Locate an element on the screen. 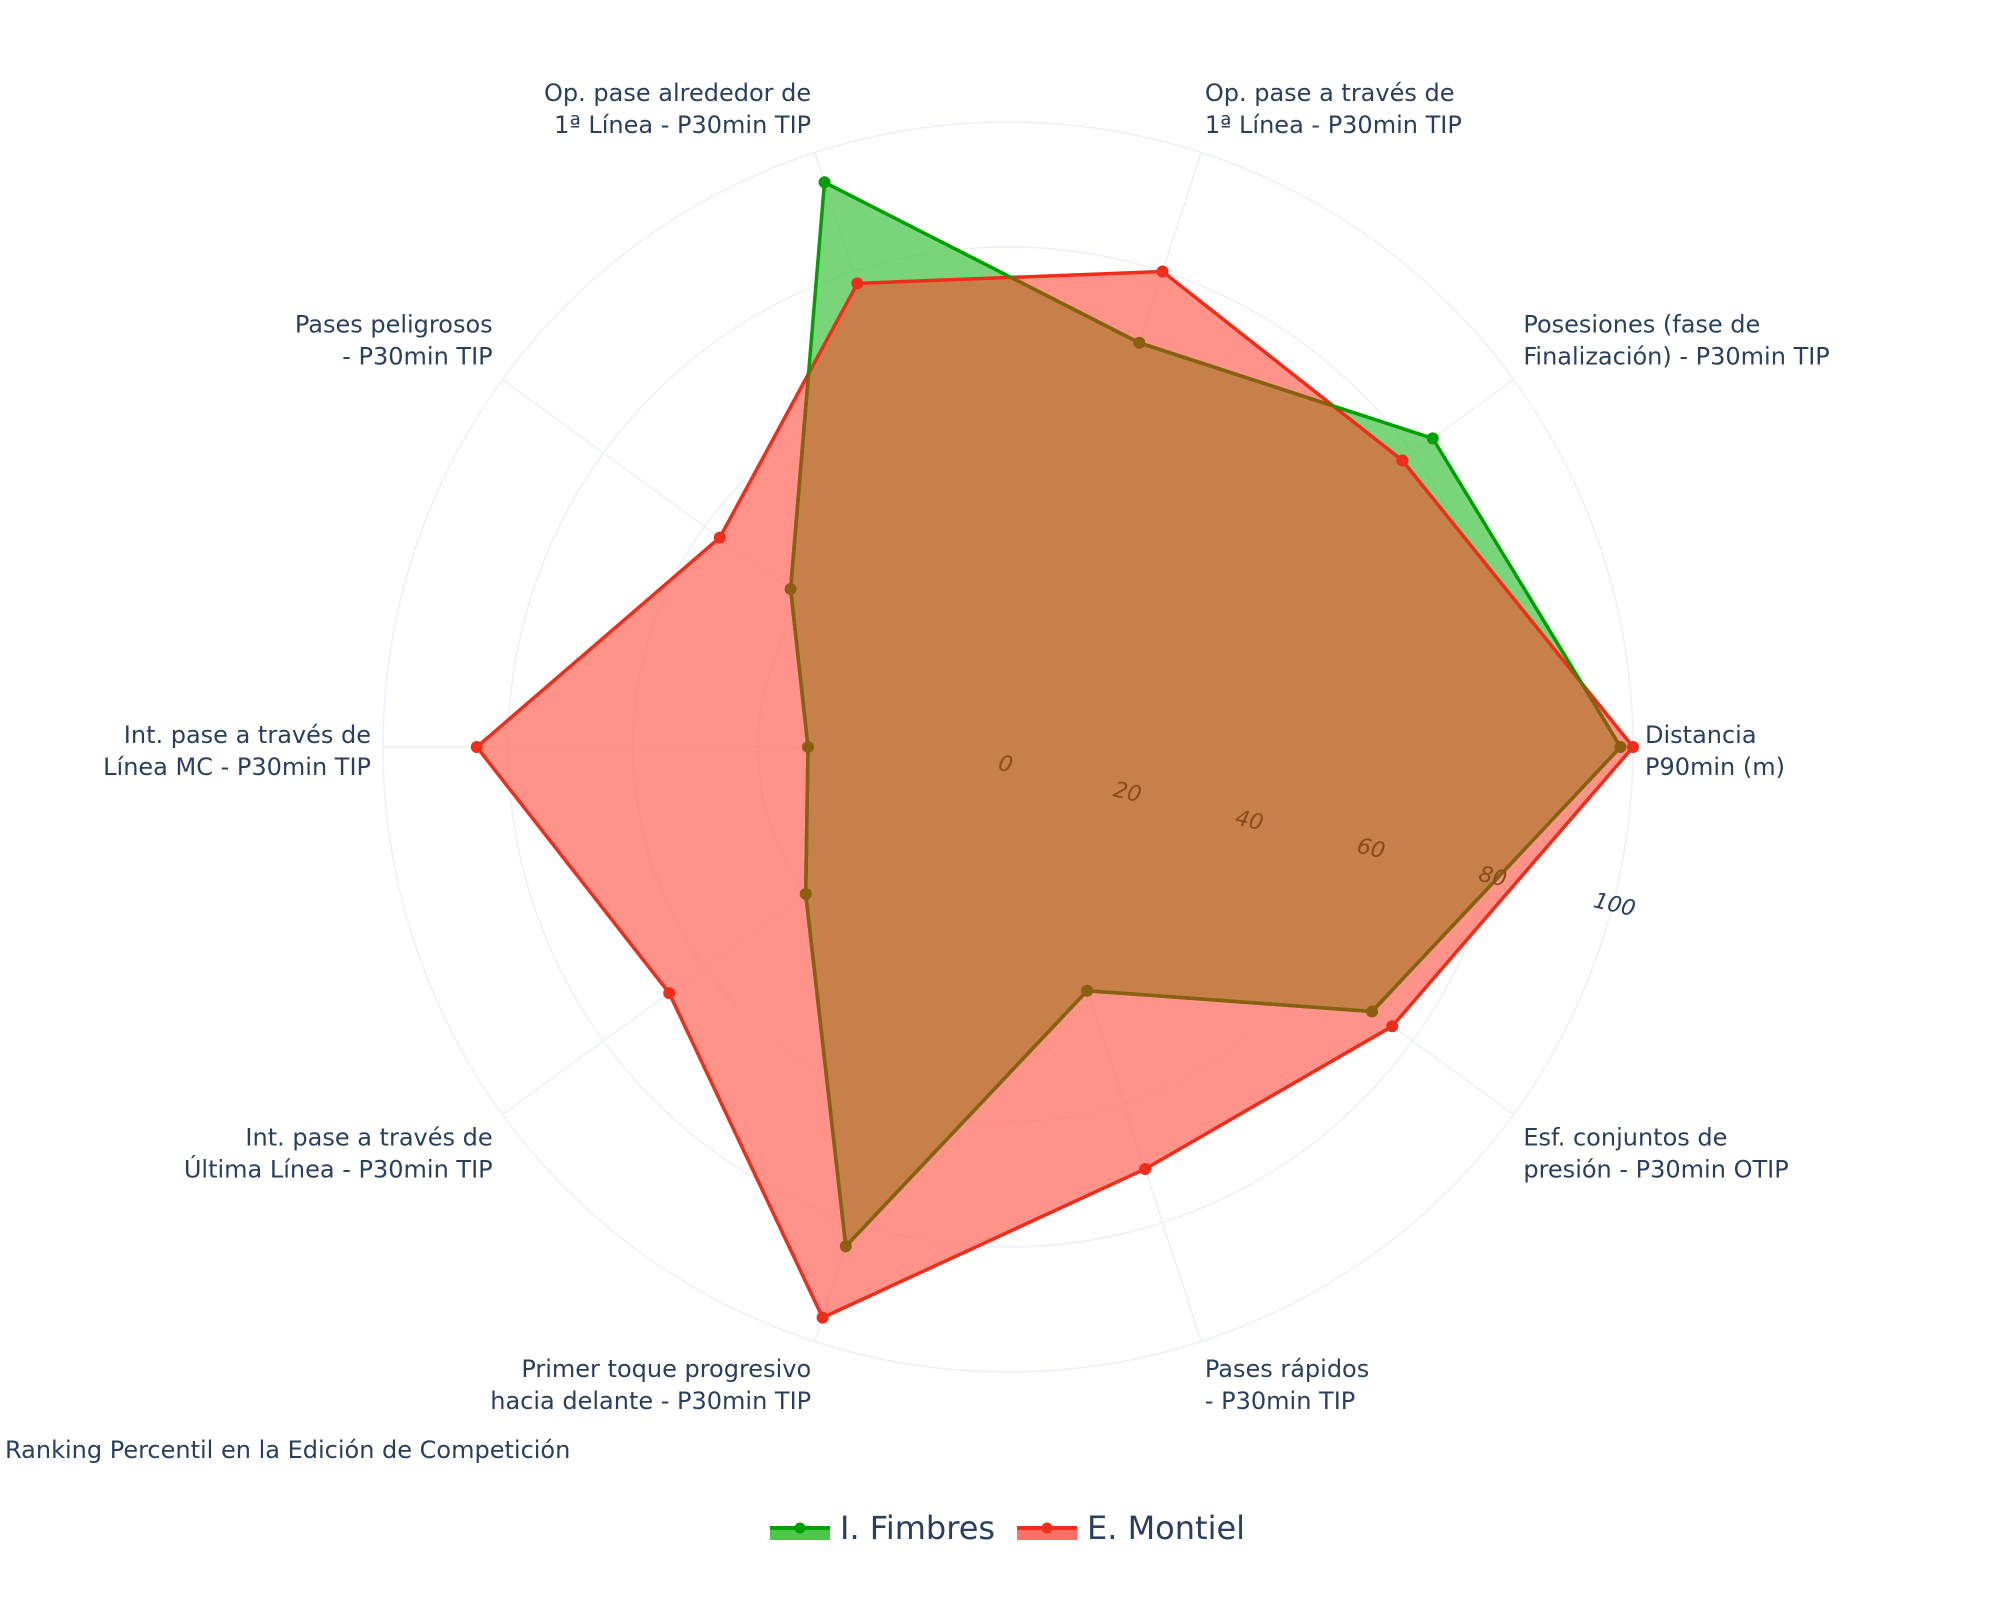 The image size is (2000, 1600). legend-item-fimbres: I. Fimbres is located at coordinates (882, 1528).